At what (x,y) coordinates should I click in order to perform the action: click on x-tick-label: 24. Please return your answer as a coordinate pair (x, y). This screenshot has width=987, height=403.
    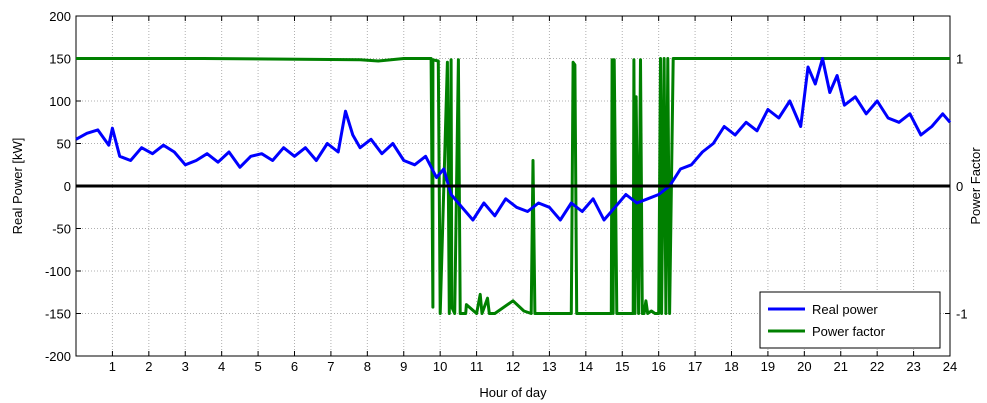
    Looking at the image, I should click on (950, 366).